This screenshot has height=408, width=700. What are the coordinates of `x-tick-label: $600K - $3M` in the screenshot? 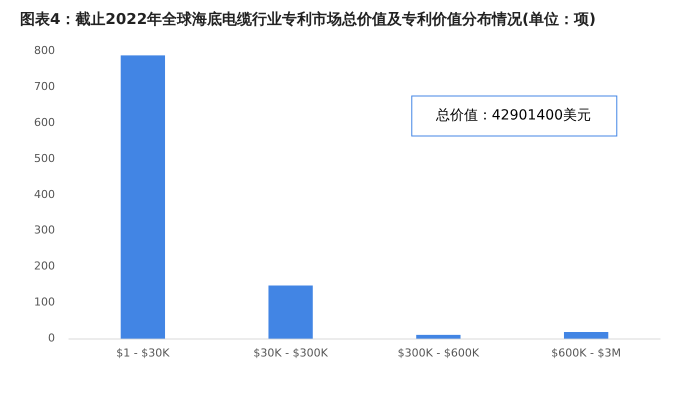 It's located at (586, 353).